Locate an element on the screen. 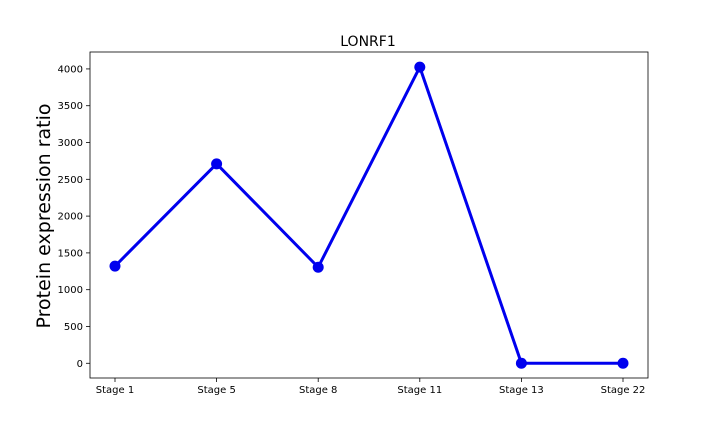 The width and height of the screenshot is (720, 432). x-tick-label: Stage 11 is located at coordinates (419, 390).